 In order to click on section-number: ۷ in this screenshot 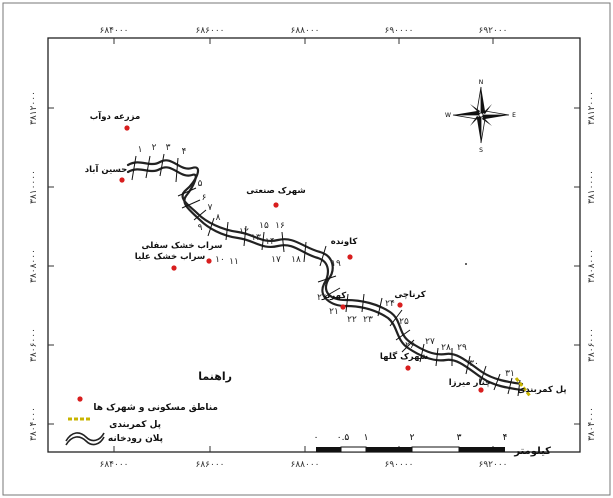, I will do `click(210, 208)`.